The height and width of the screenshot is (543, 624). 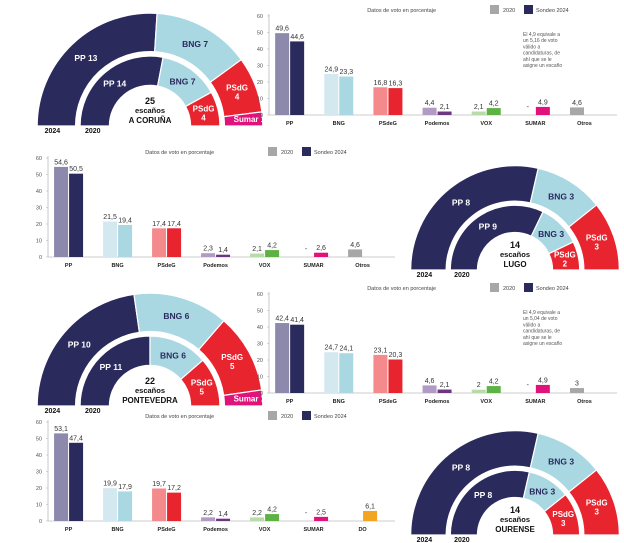 What do you see at coordinates (232, 366) in the screenshot?
I see `outer-label-psdg-seats: 5` at bounding box center [232, 366].